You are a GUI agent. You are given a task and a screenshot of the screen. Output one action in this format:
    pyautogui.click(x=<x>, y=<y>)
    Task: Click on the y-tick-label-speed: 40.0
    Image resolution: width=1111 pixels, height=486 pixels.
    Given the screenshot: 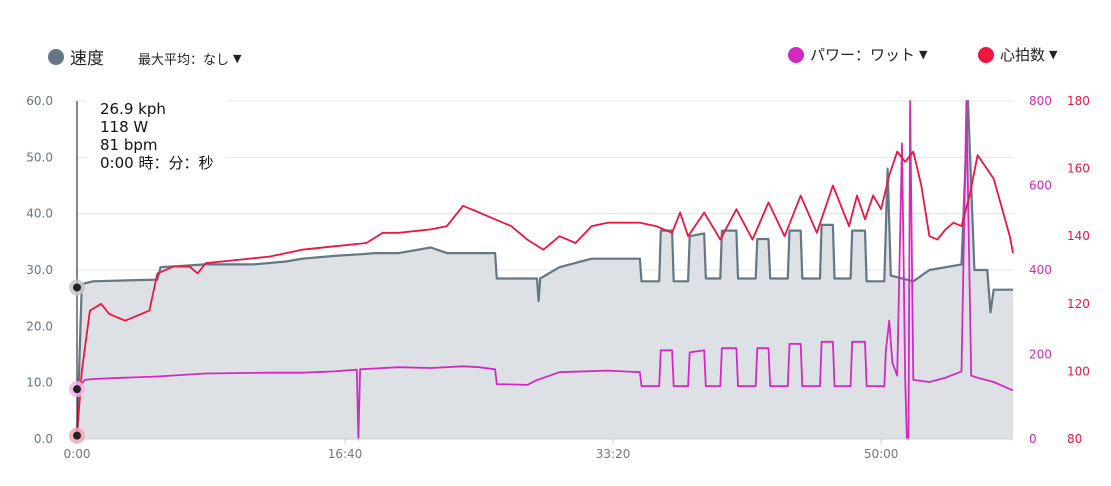 What is the action you would take?
    pyautogui.click(x=39, y=214)
    